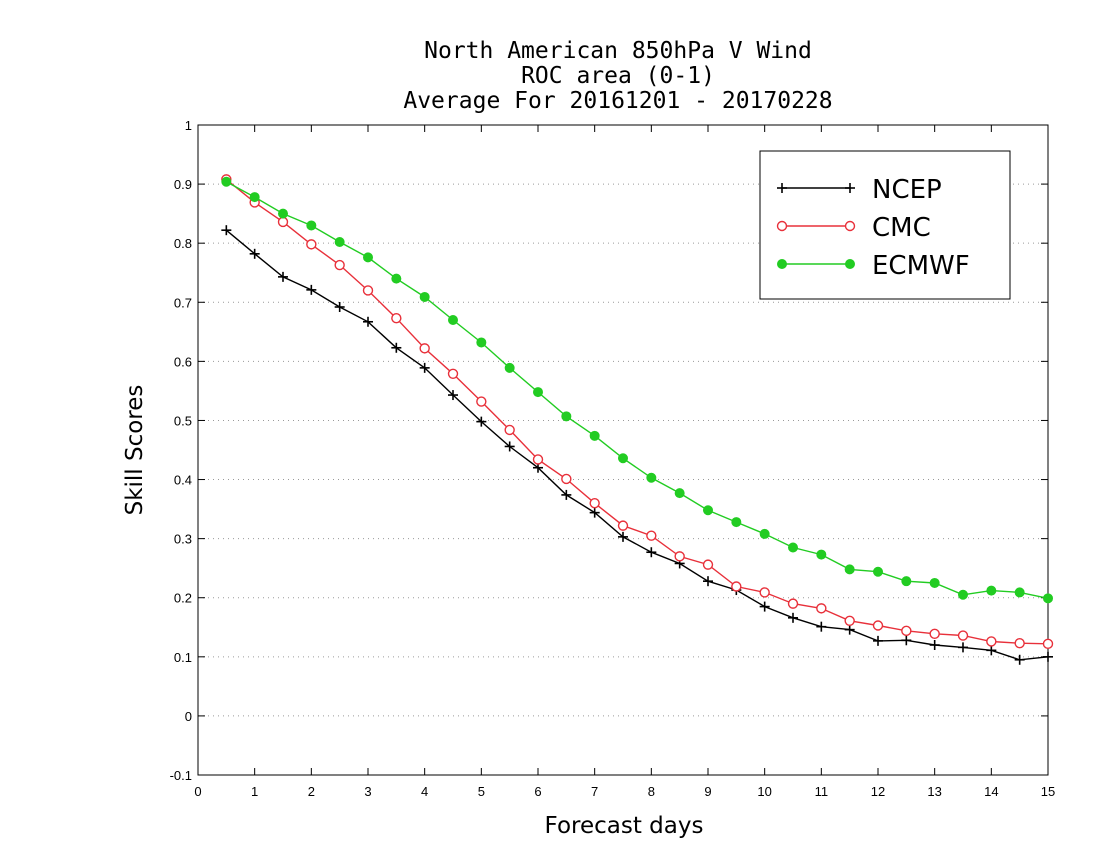  Describe the element at coordinates (1048, 791) in the screenshot. I see `x-tick-label-15: 15` at that location.